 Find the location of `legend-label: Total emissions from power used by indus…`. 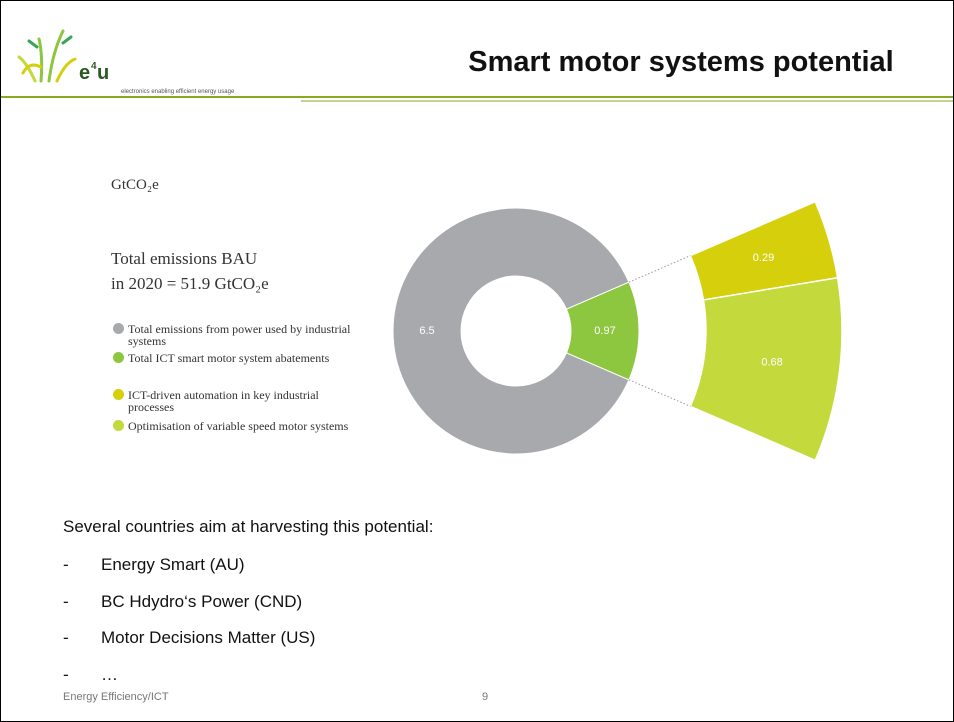

legend-label: Total emissions from power used by indus… is located at coordinates (239, 335).